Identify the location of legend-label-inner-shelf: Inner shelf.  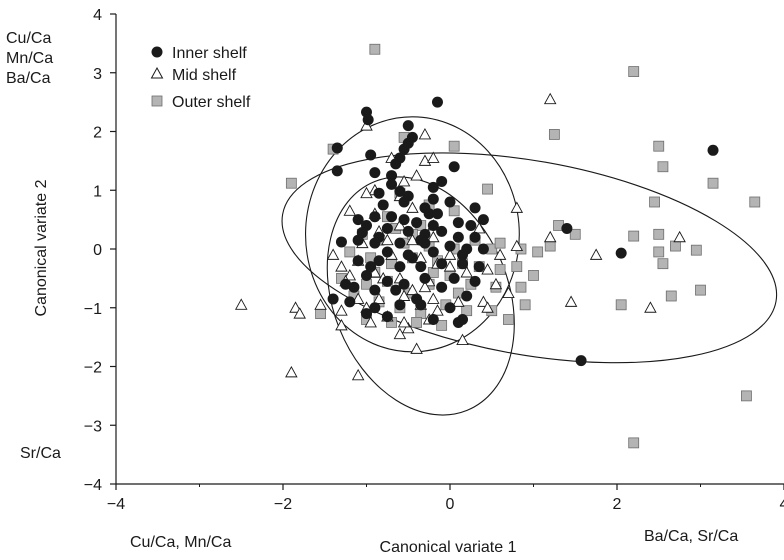
(209, 53).